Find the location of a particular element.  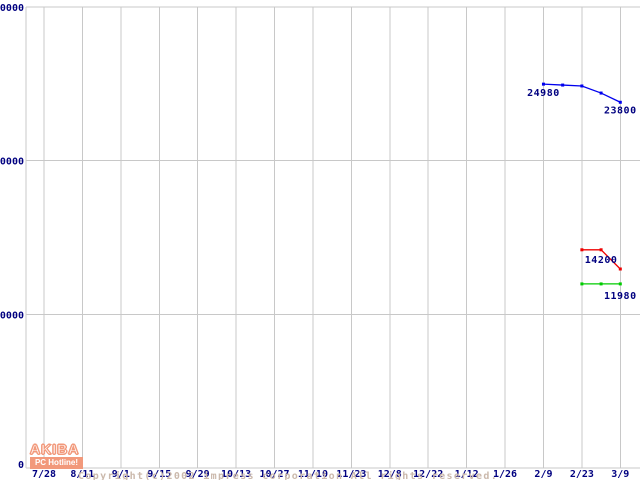

y-tick-label: 10000 is located at coordinates (12, 315).